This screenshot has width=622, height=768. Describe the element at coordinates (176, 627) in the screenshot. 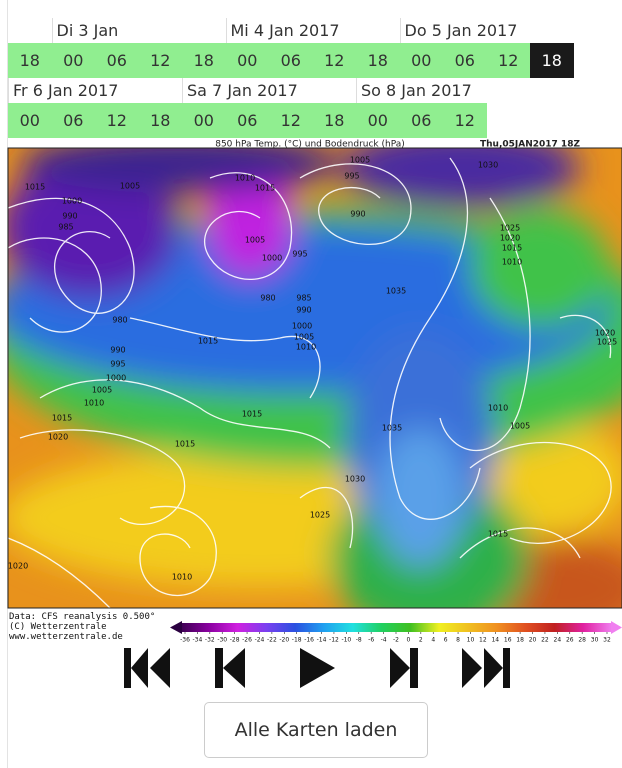

I see `colorbar-left-arrow` at that location.